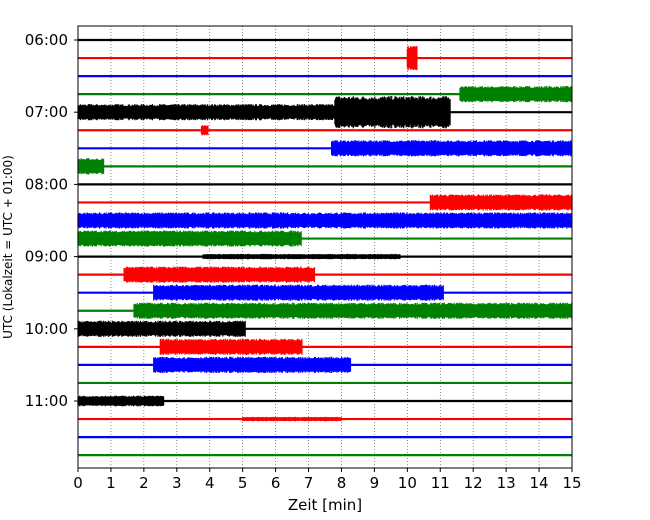  Describe the element at coordinates (51, 220) in the screenshot. I see `y-axis-ticks: 06:00 07:00 08:00 09:00 10:00 11:00` at that location.